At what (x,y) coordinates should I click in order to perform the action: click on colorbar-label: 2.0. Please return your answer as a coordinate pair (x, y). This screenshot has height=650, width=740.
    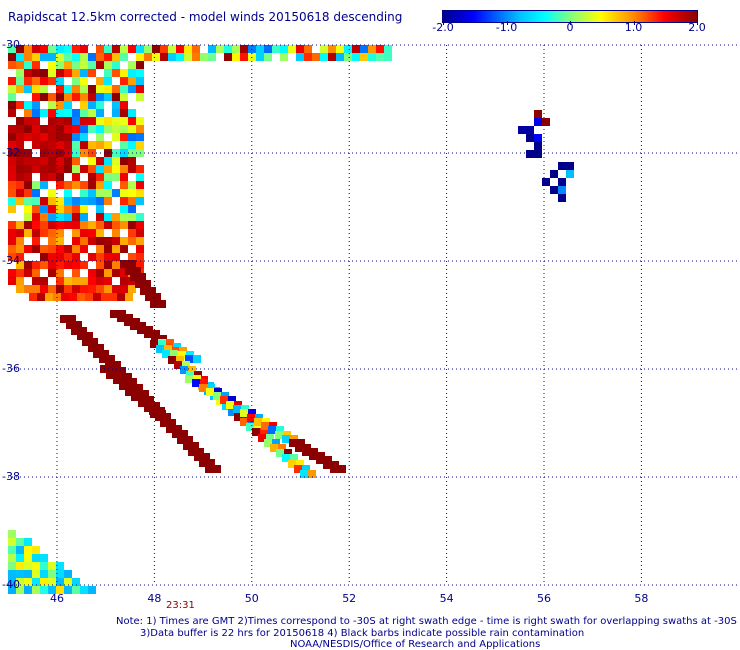
    Looking at the image, I should click on (697, 27).